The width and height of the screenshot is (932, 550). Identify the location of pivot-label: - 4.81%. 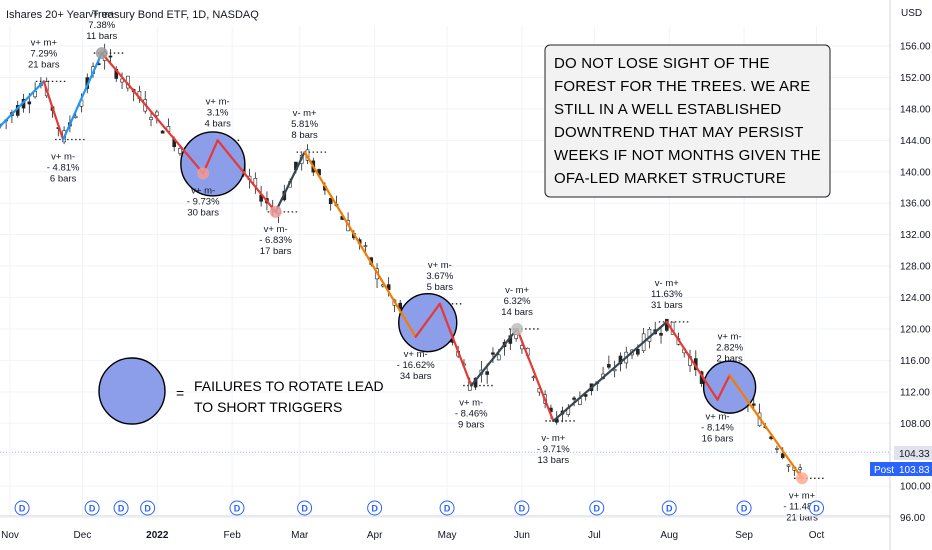
(63, 168).